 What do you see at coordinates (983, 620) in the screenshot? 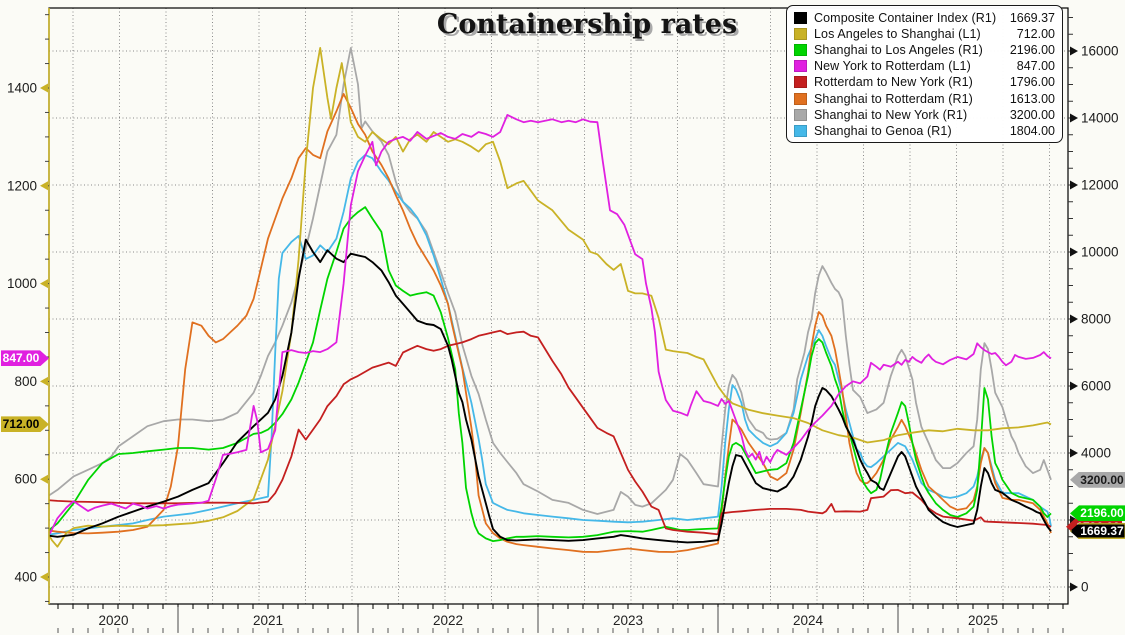
I see `year-label: 2025` at bounding box center [983, 620].